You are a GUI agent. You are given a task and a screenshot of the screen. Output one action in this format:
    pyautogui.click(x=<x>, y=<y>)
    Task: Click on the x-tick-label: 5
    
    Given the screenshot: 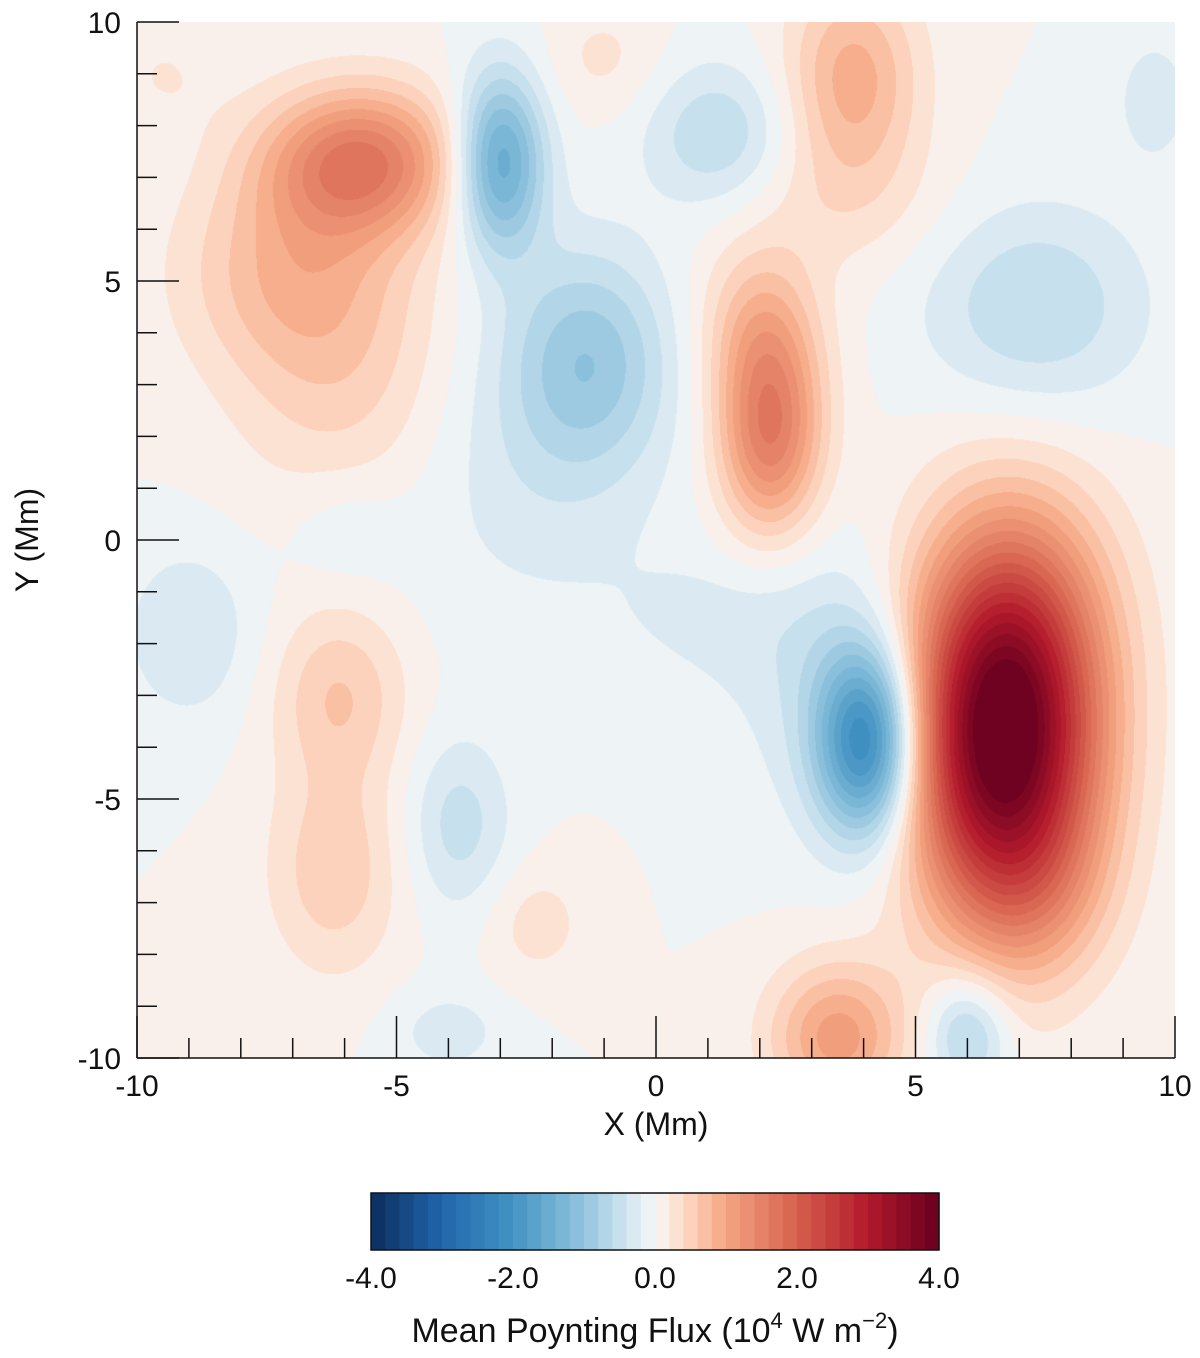 What is the action you would take?
    pyautogui.click(x=915, y=1086)
    